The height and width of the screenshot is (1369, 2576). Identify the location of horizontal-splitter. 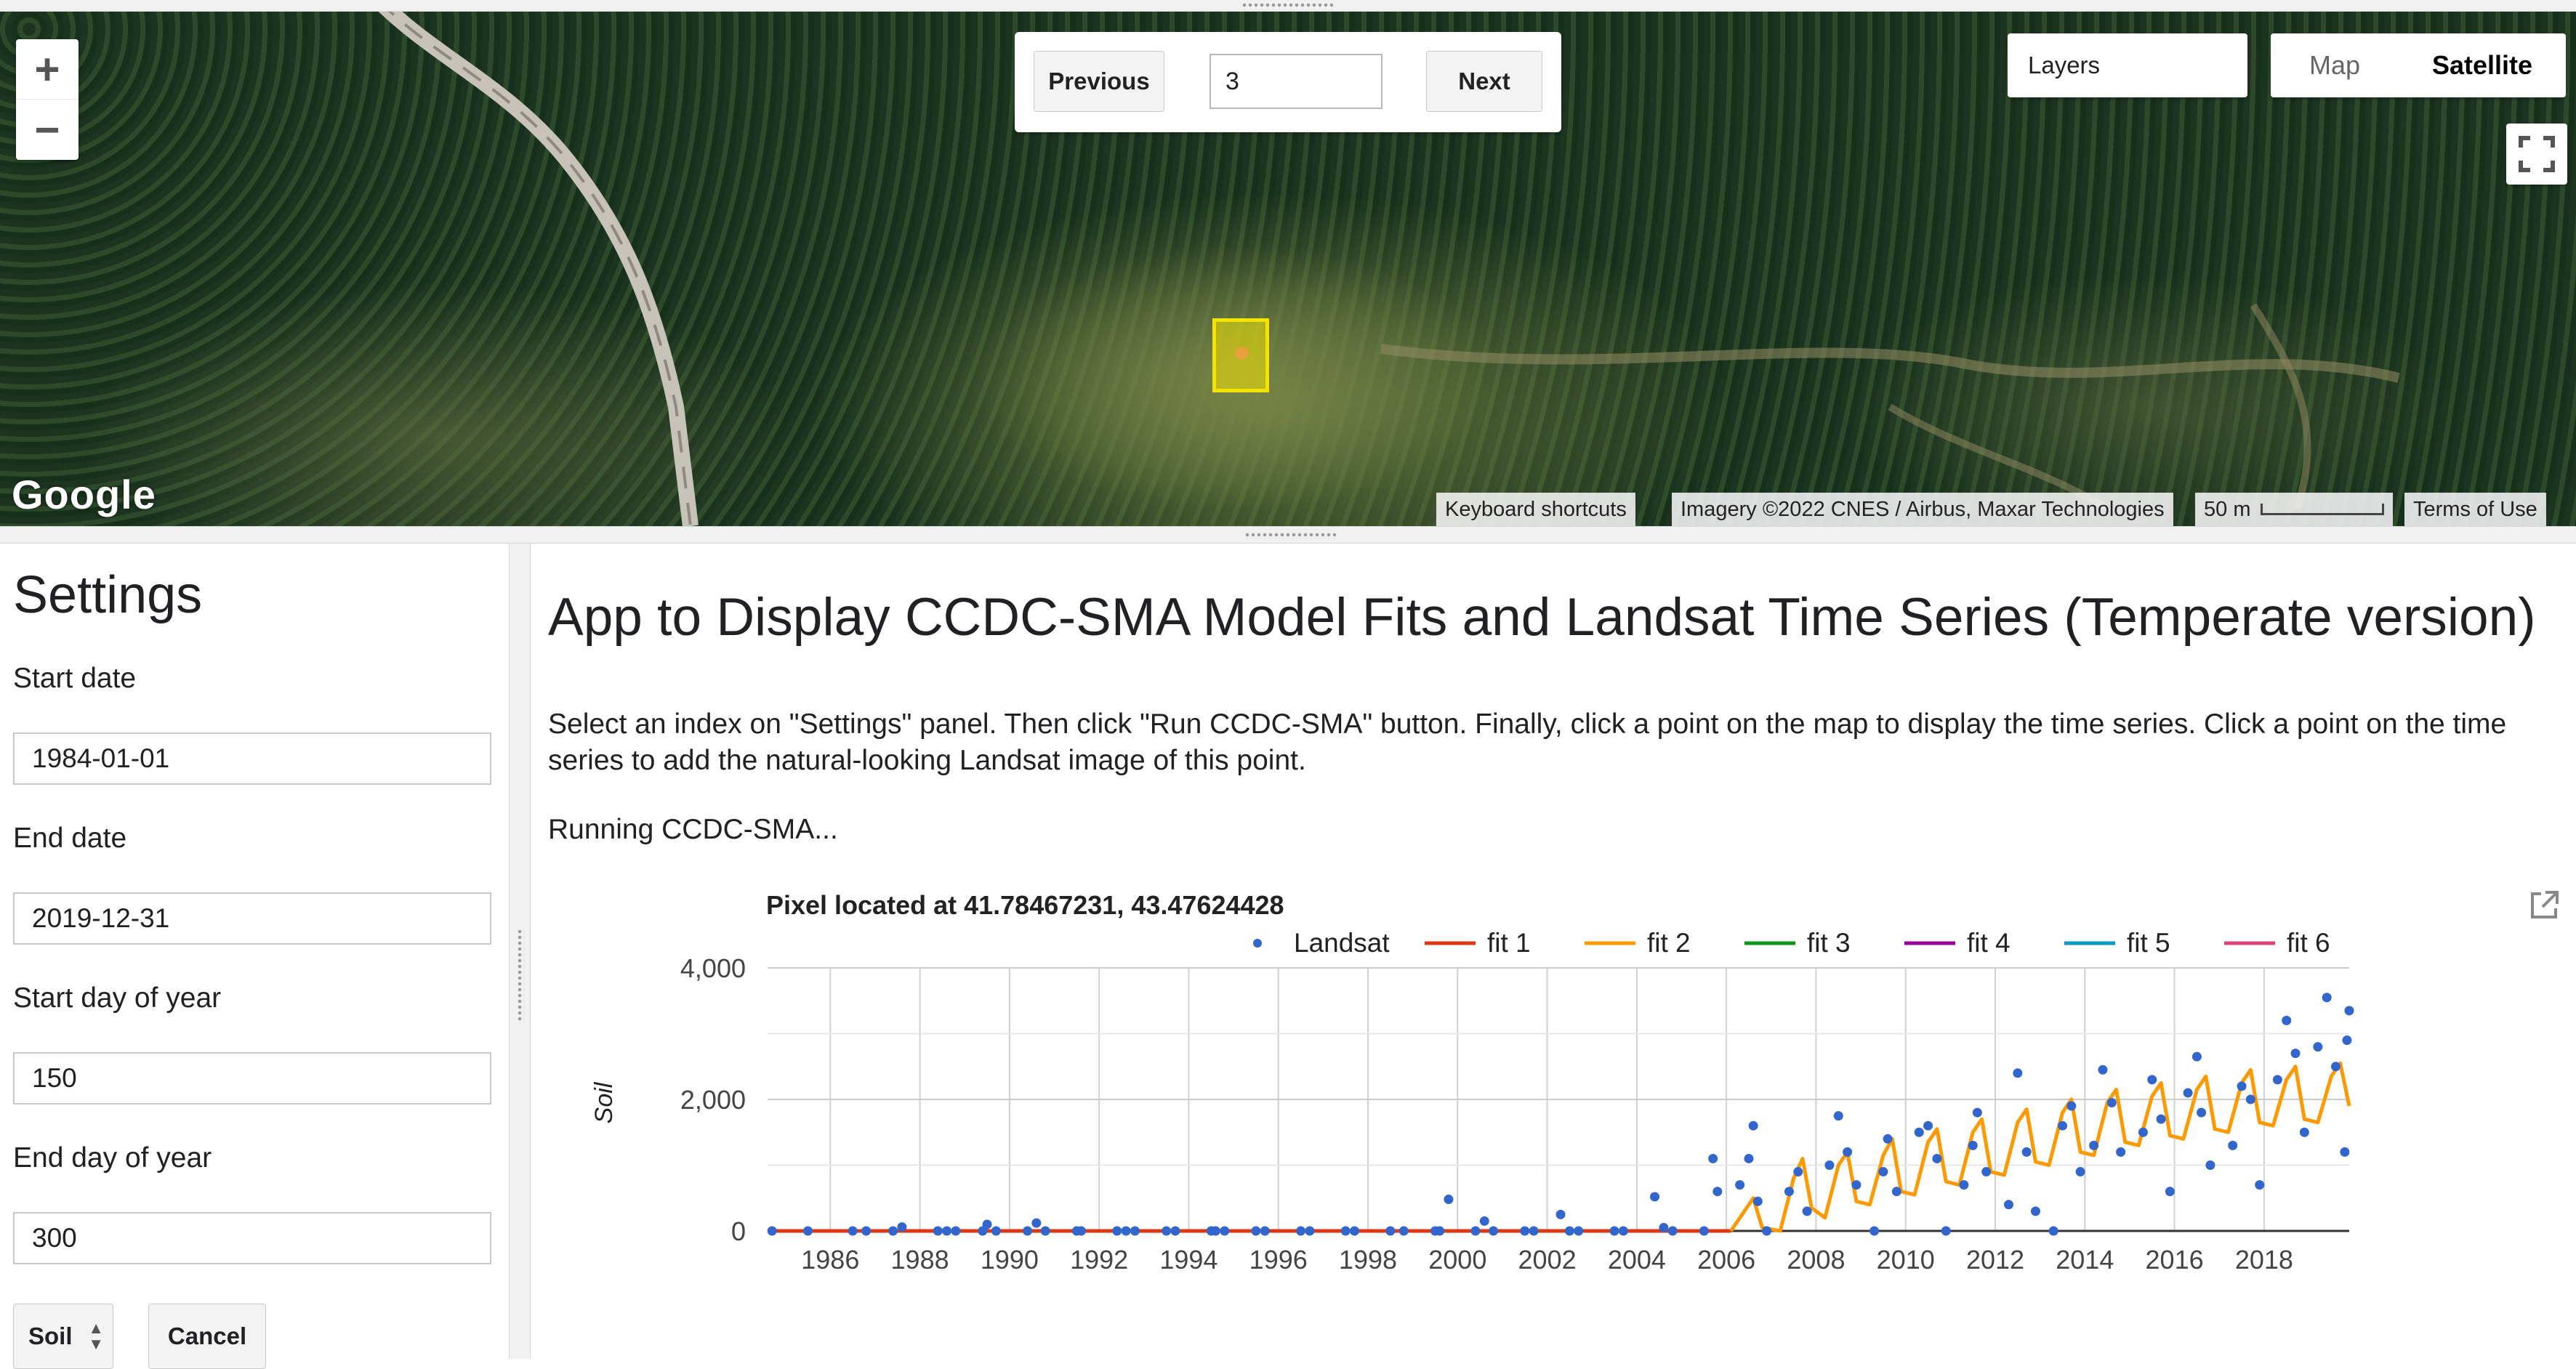
(1288, 535).